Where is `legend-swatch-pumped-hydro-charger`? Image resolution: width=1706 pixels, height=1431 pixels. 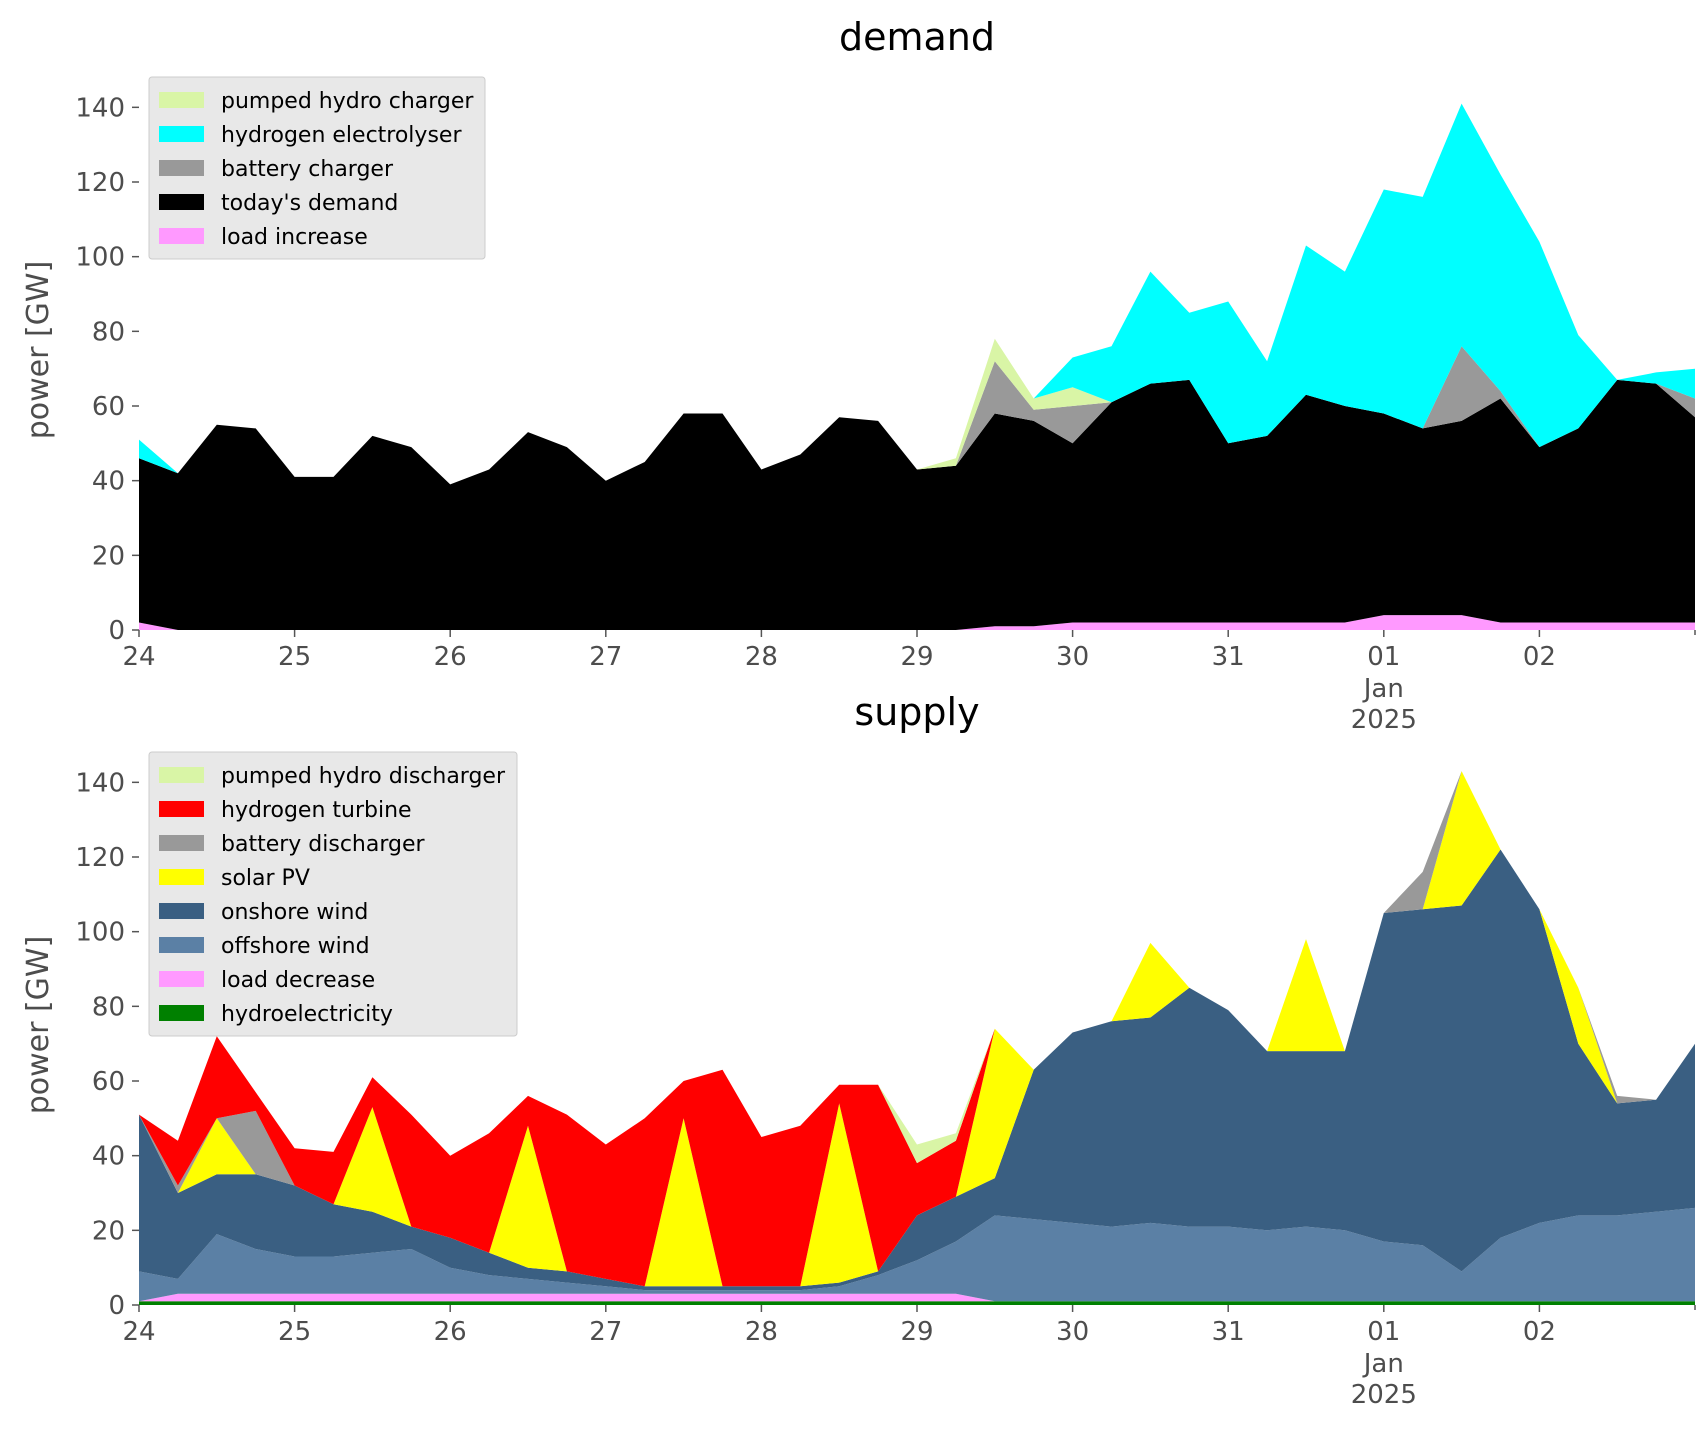 legend-swatch-pumped-hydro-charger is located at coordinates (181, 100).